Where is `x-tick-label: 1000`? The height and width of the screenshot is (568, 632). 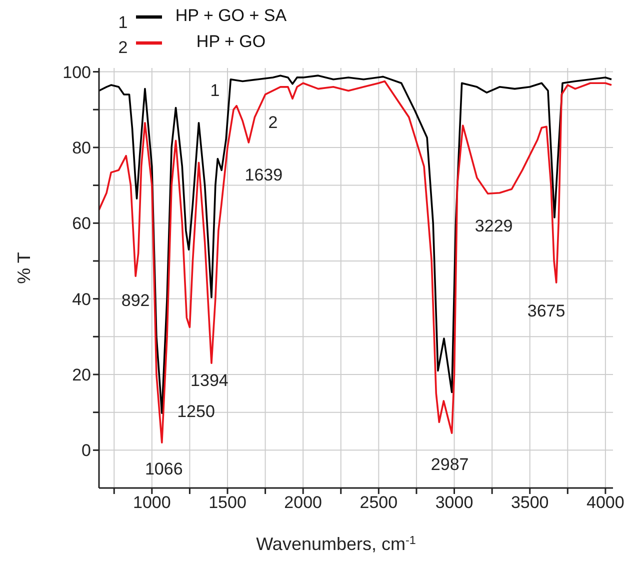
x-tick-label: 1000 is located at coordinates (152, 502).